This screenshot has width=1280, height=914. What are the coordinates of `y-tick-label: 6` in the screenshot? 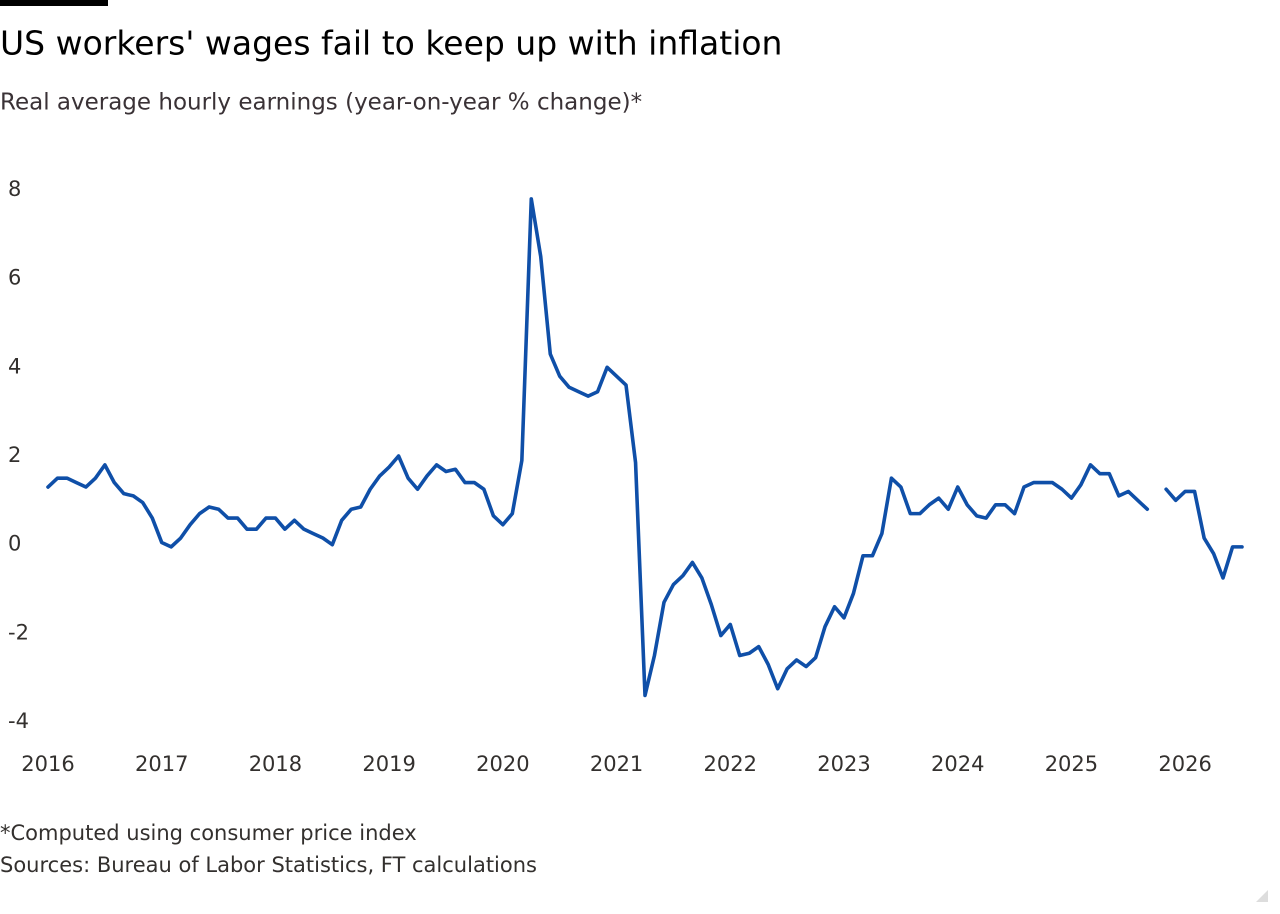 It's located at (14, 278).